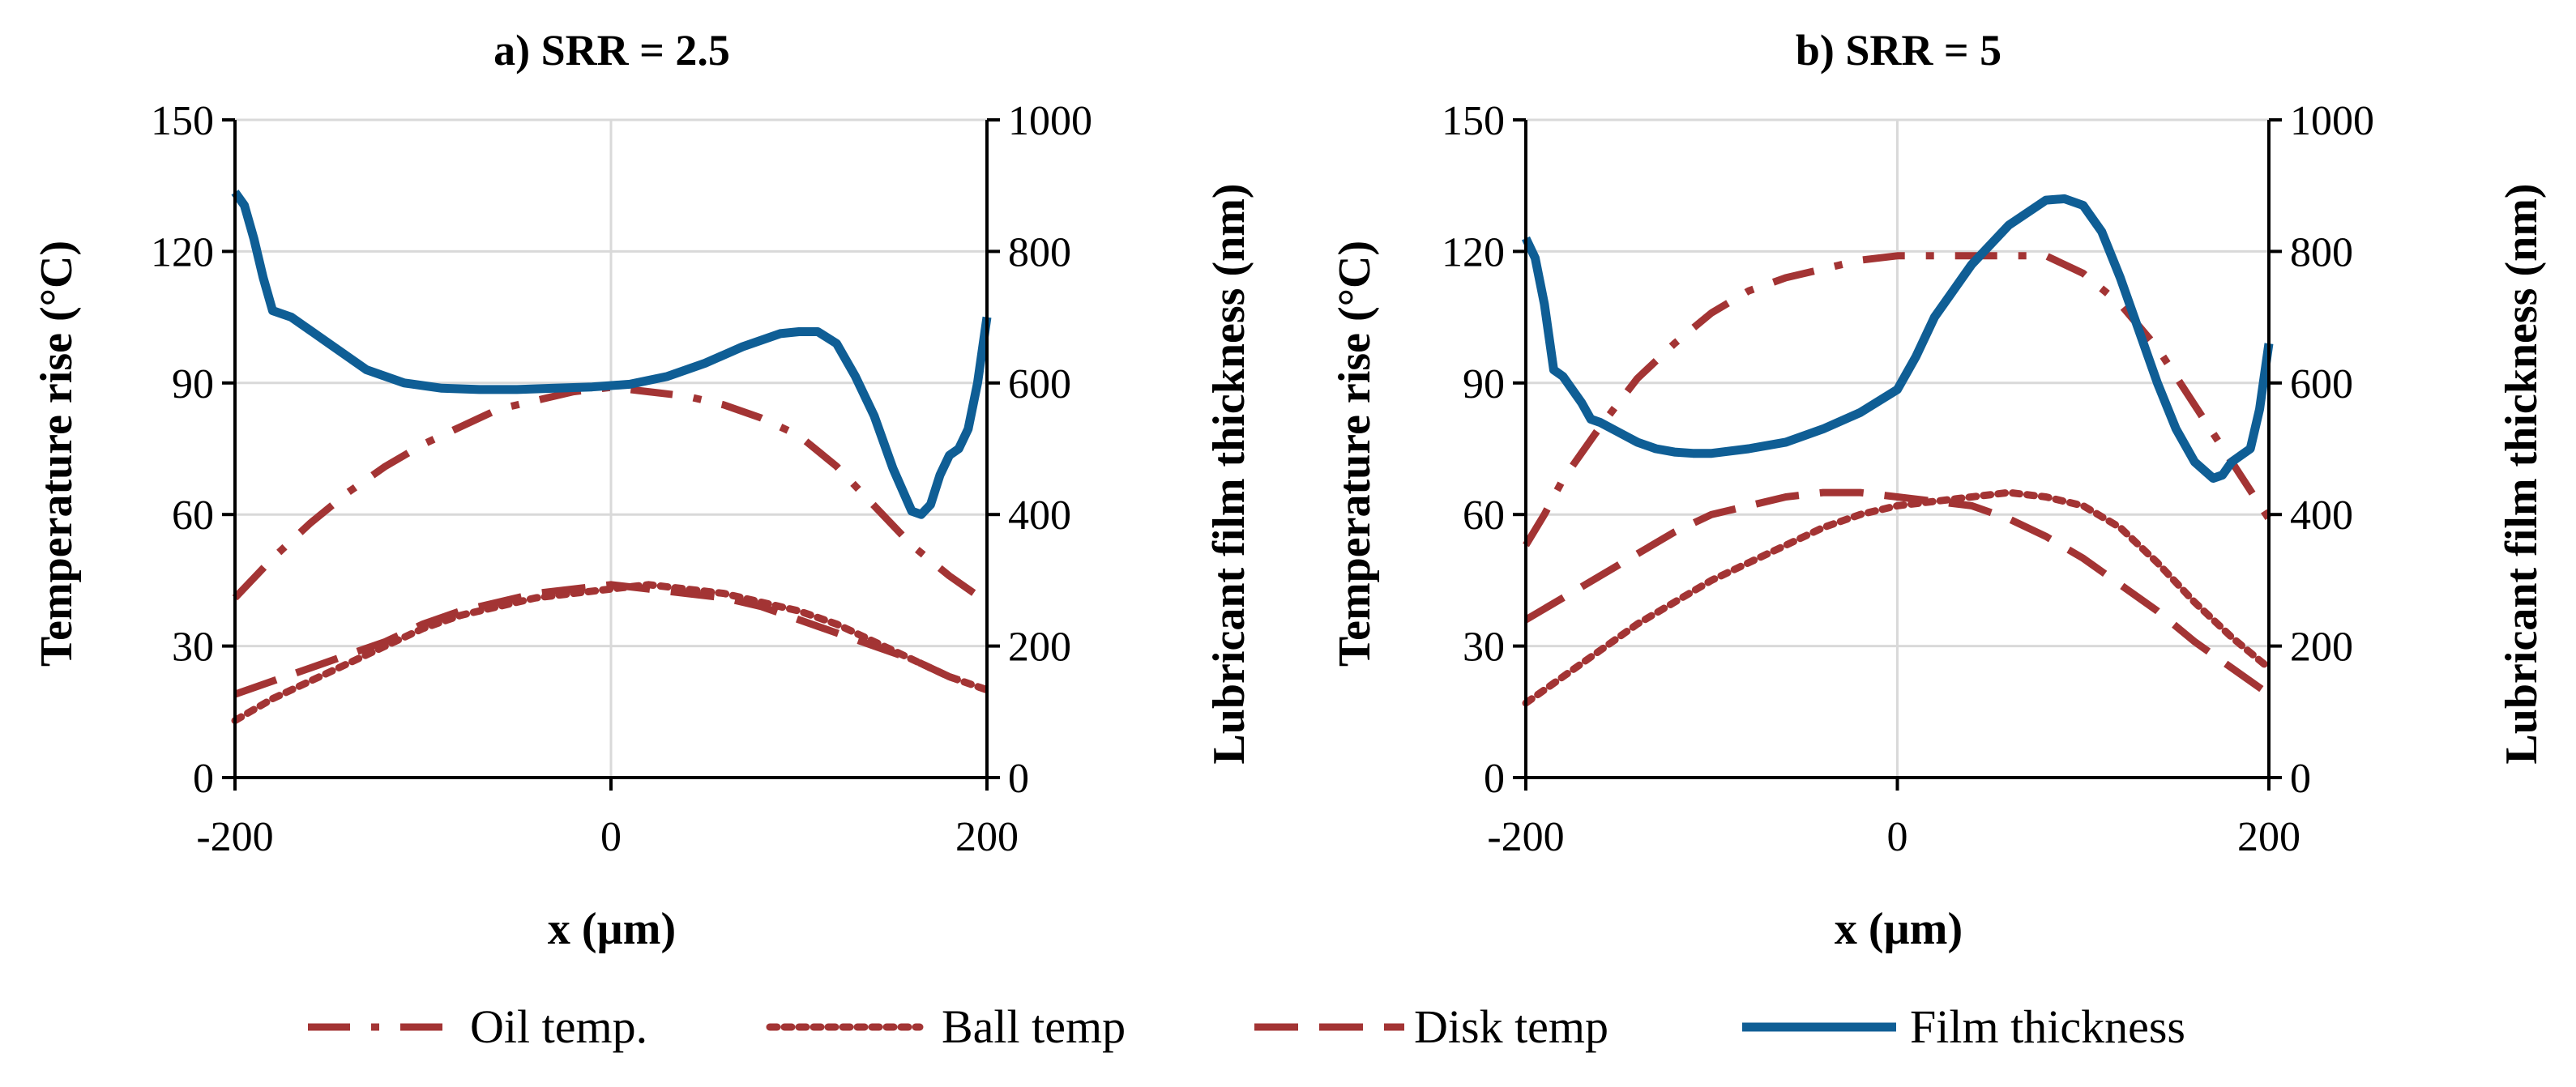 The image size is (2576, 1087). What do you see at coordinates (1034, 1026) in the screenshot?
I see `legend-label-ball-temp: Ball temp` at bounding box center [1034, 1026].